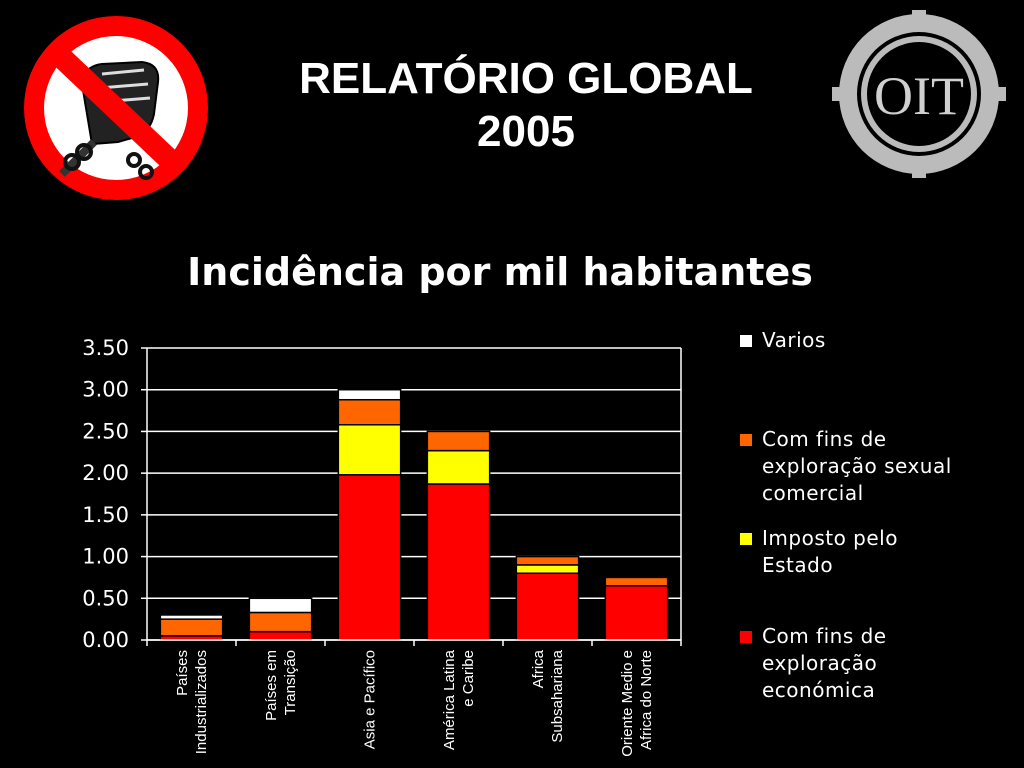 The height and width of the screenshot is (768, 1024). Describe the element at coordinates (627, 703) in the screenshot. I see `x-category-line: Oriente Medio e` at that location.